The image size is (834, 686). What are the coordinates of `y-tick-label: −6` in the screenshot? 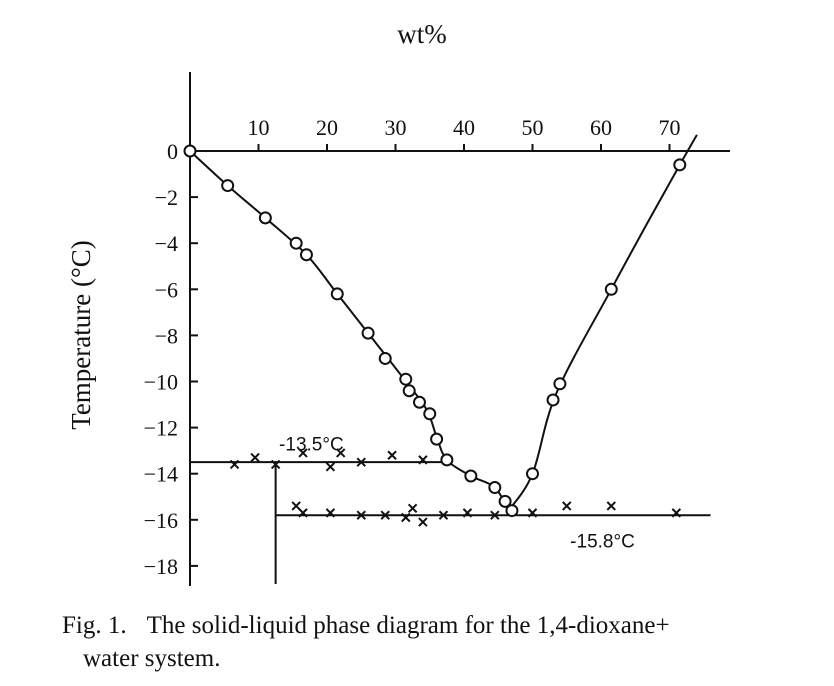 It's located at (166, 289).